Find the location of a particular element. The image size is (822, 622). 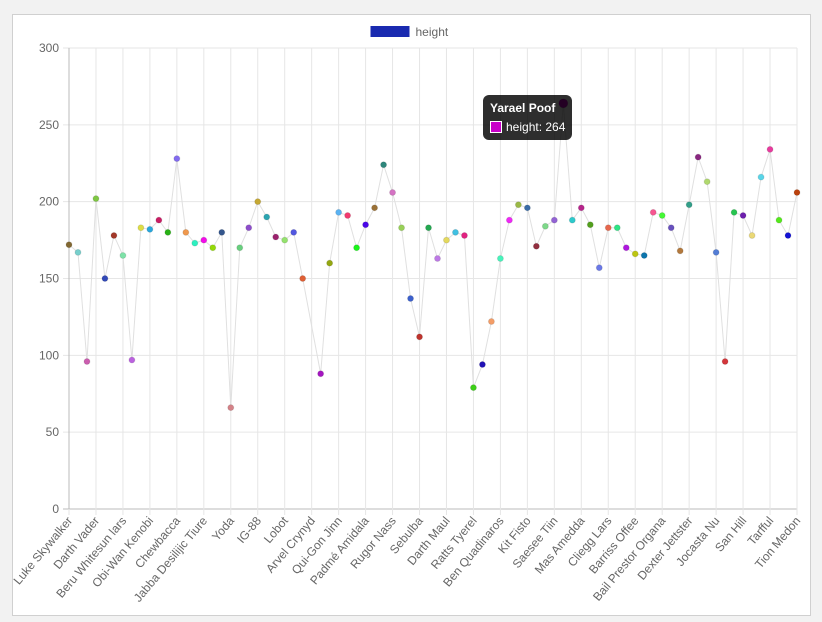

y-tick-label: 250 is located at coordinates (49, 125).